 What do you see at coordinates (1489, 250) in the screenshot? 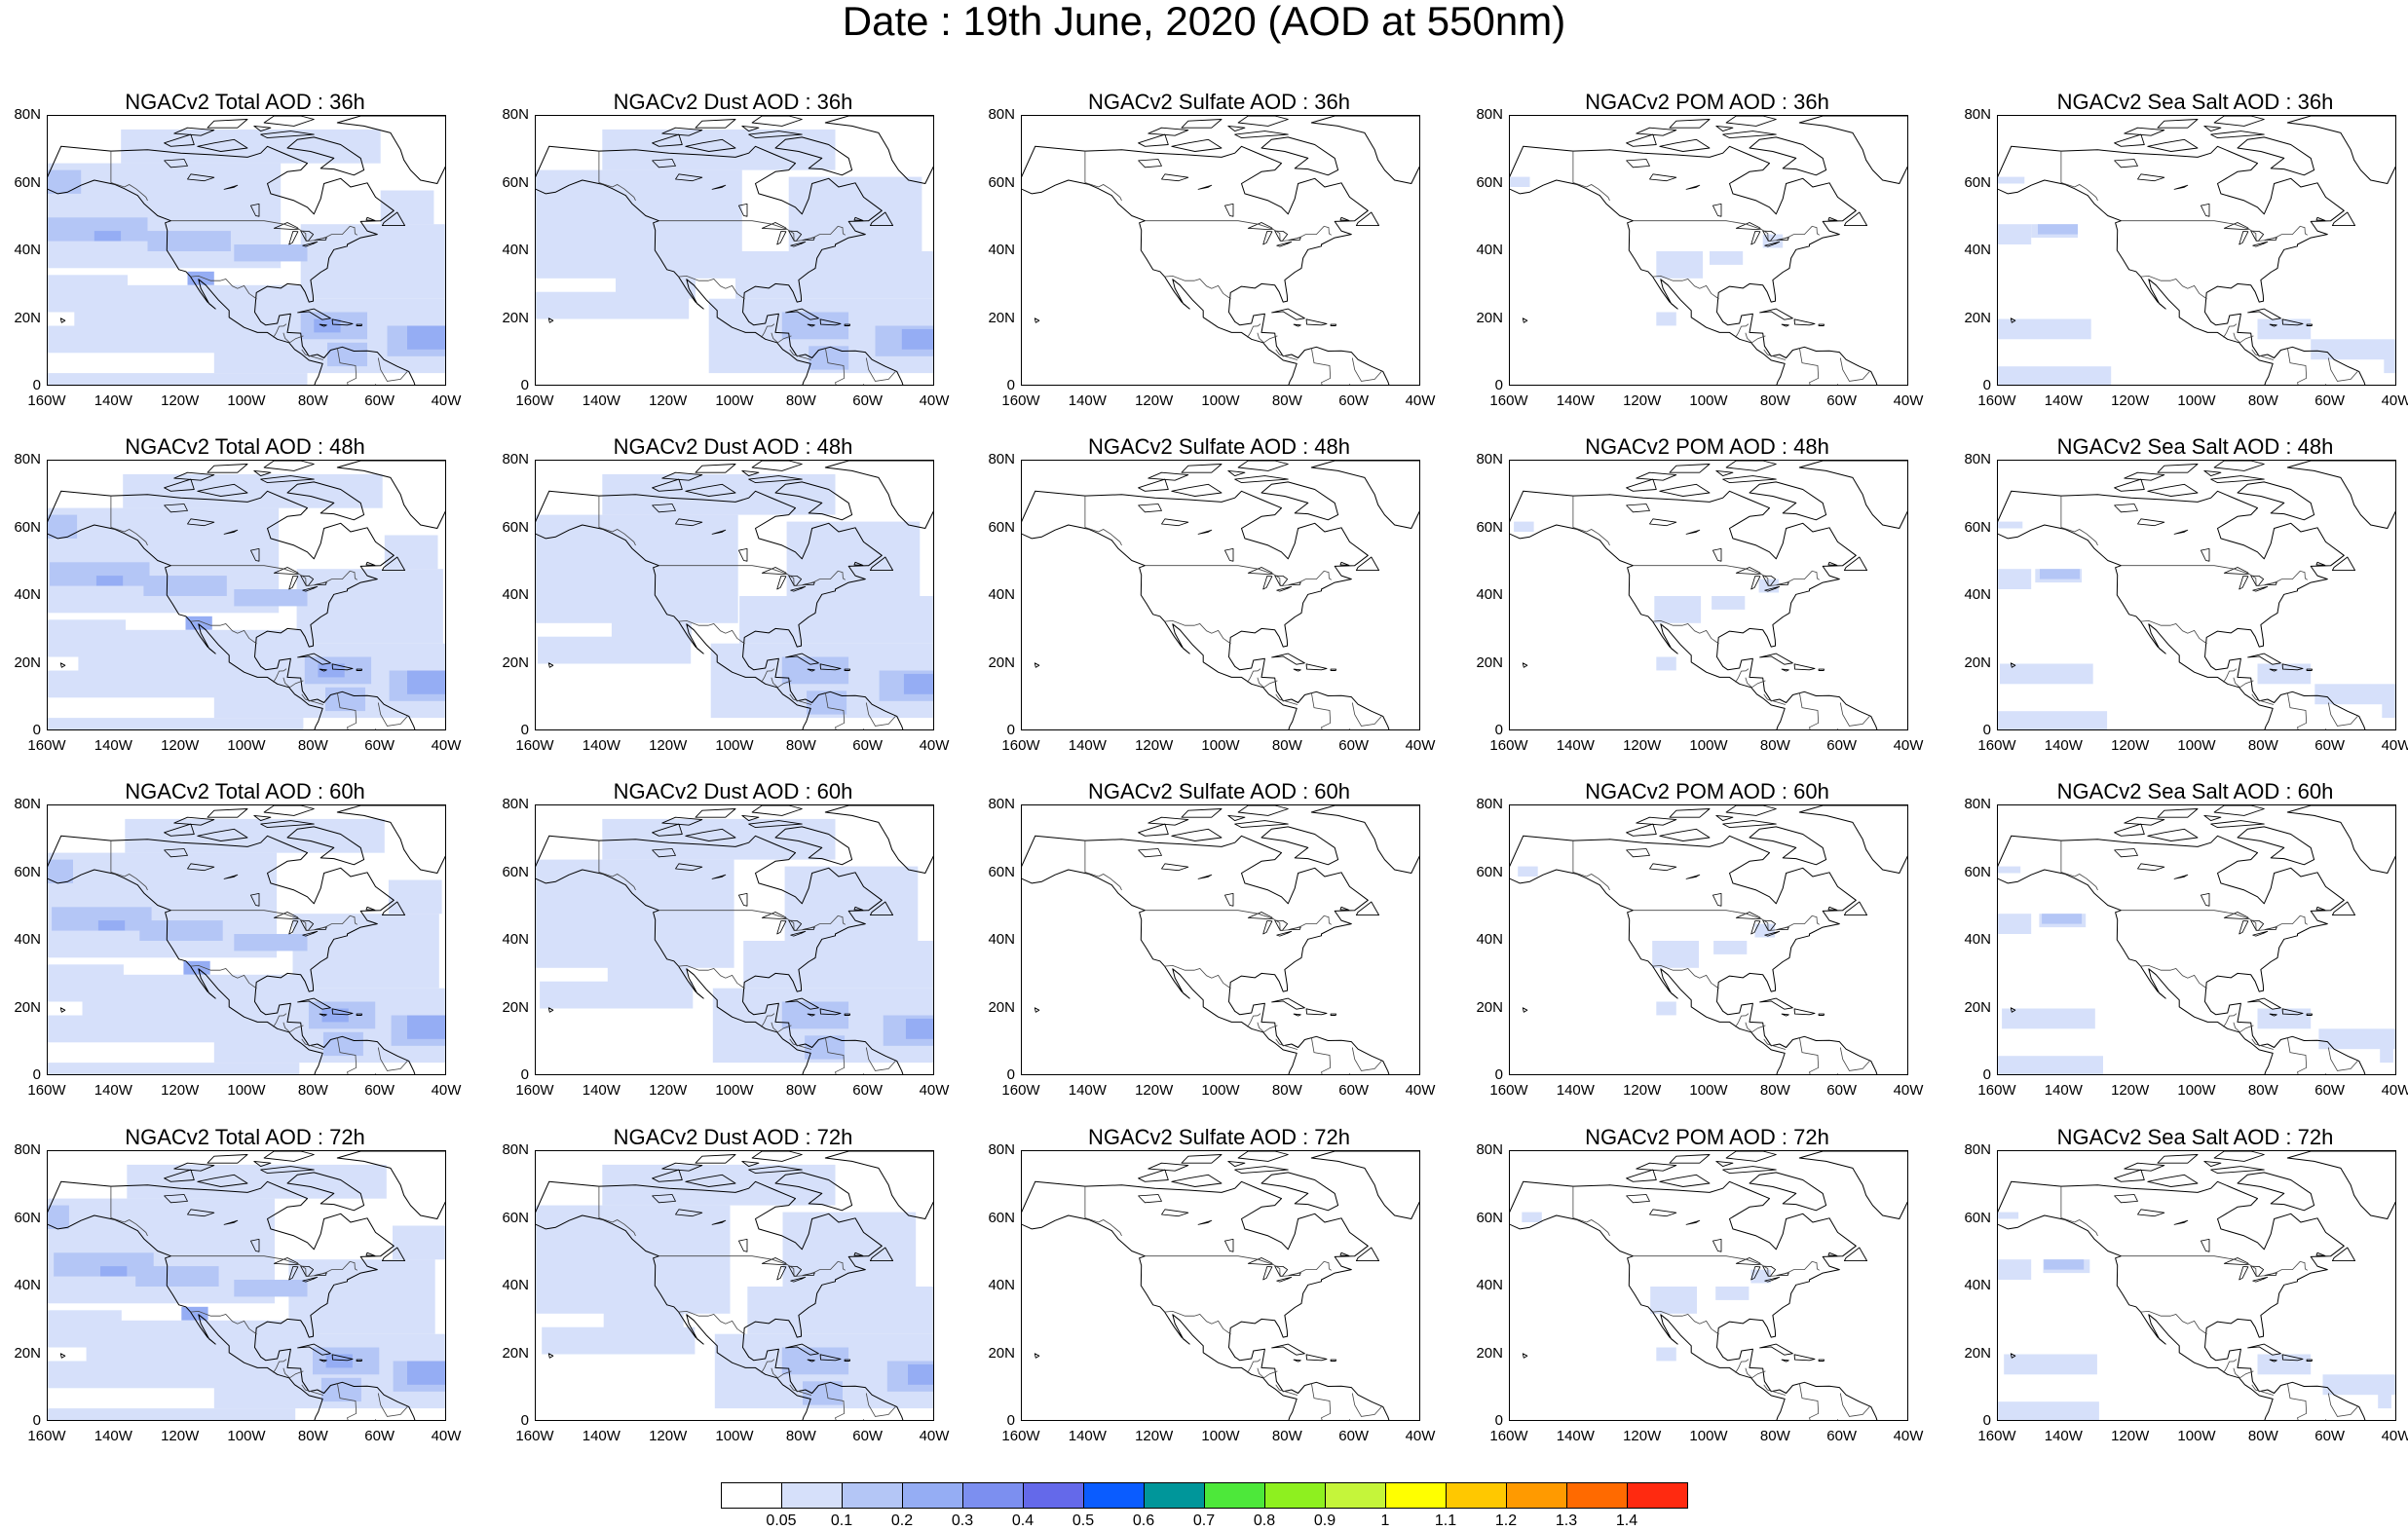
I see `y-tick-label: 40N` at bounding box center [1489, 250].